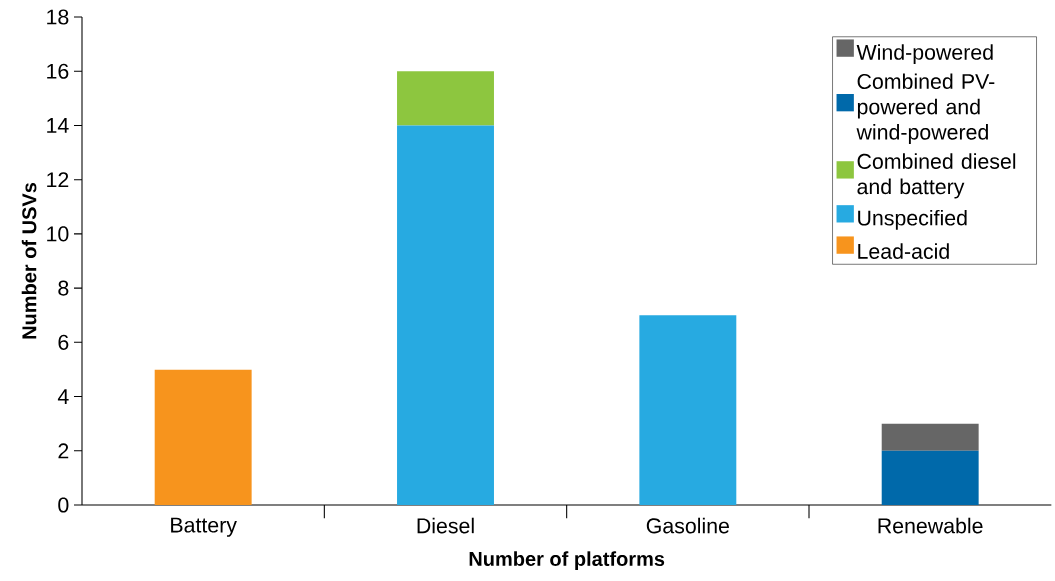  Describe the element at coordinates (903, 251) in the screenshot. I see `legend-label: Lead-acid` at that location.